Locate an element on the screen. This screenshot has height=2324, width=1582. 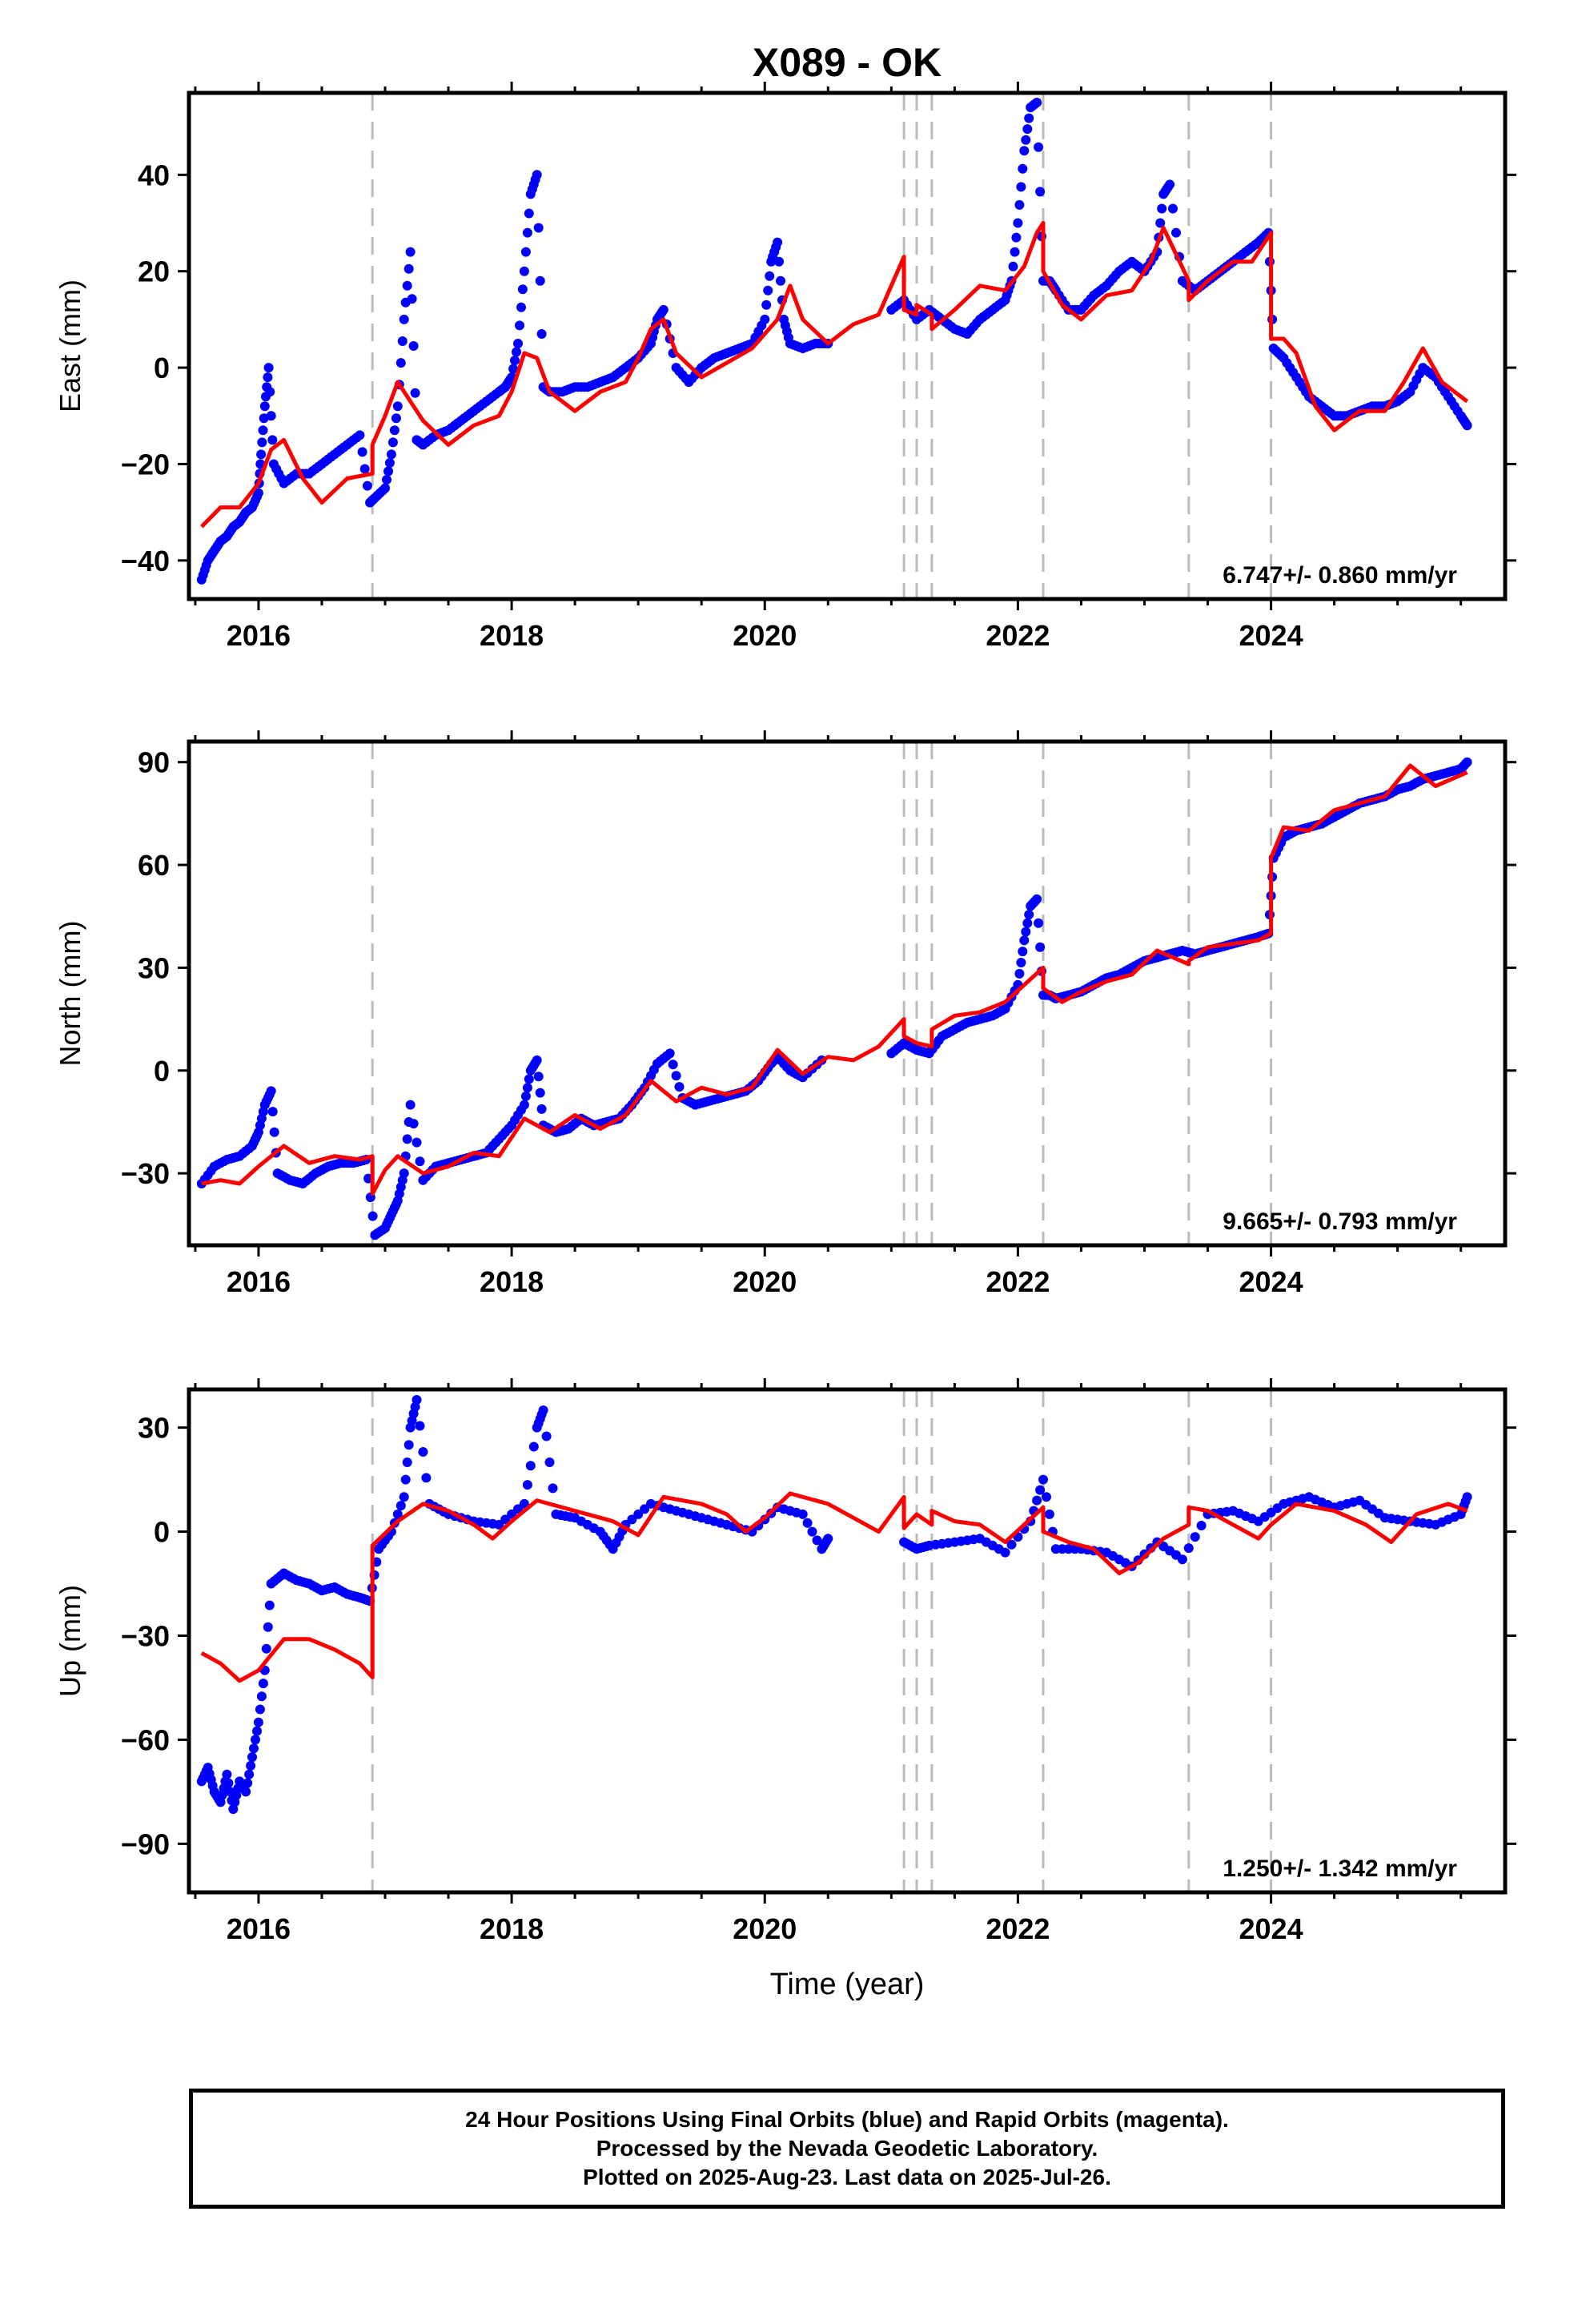
chart-title: X089 - OK is located at coordinates (847, 62).